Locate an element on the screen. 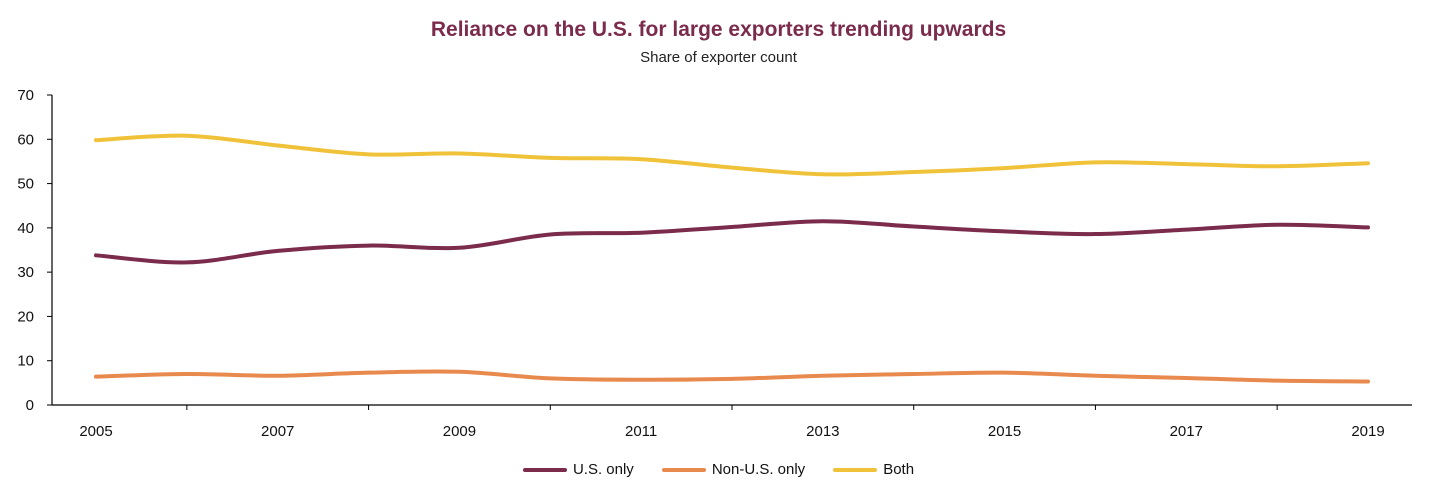  series-line-both is located at coordinates (732, 155).